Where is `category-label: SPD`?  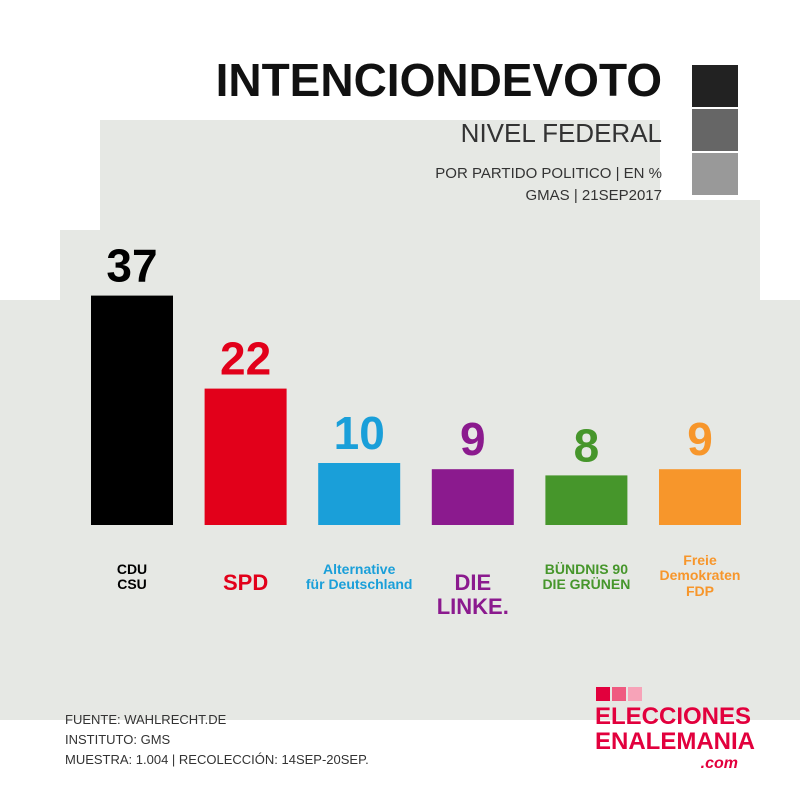
category-label: SPD is located at coordinates (245, 582).